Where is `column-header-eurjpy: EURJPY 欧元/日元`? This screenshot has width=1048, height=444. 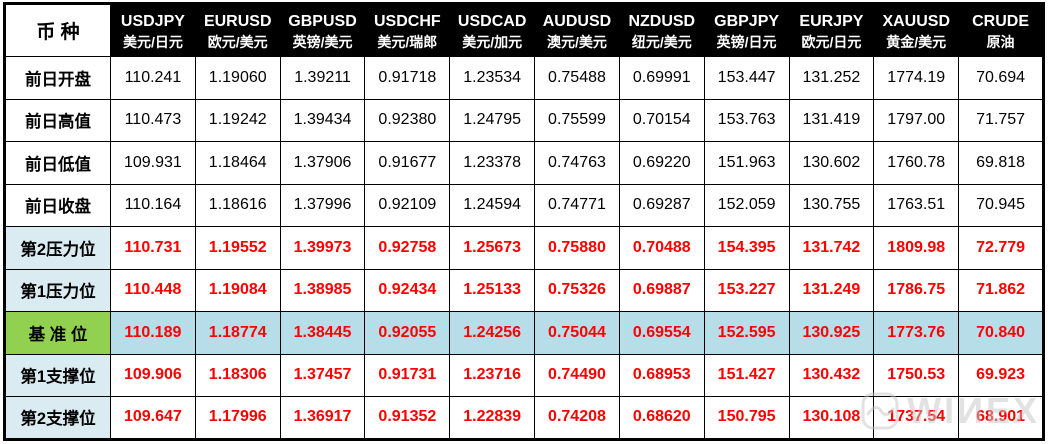
column-header-eurjpy: EURJPY 欧元/日元 is located at coordinates (831, 30).